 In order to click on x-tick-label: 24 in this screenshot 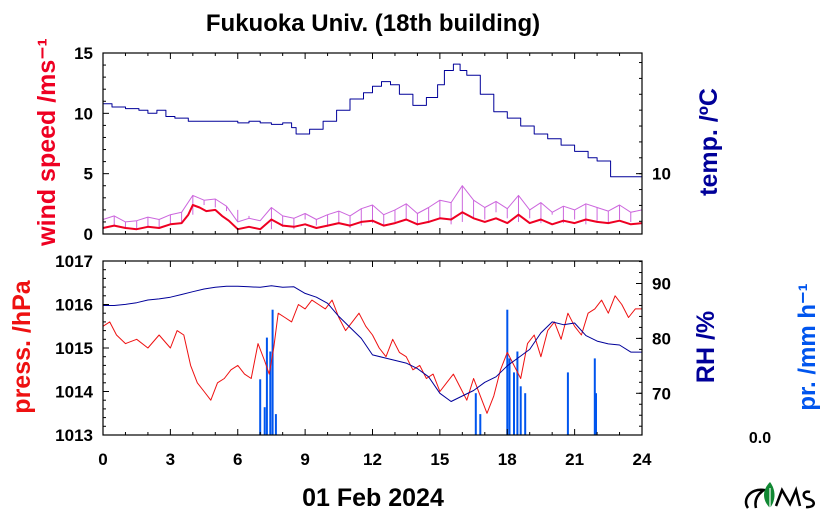, I will do `click(642, 459)`.